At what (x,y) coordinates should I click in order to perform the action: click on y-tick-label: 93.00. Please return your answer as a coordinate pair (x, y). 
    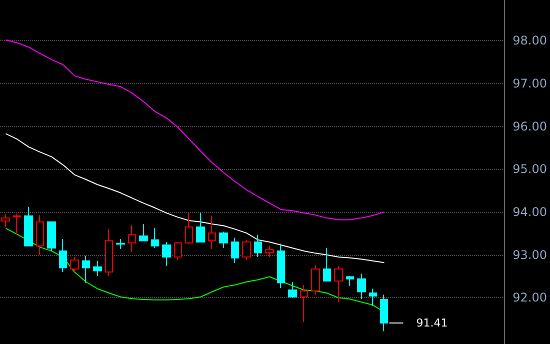
    Looking at the image, I should click on (530, 255).